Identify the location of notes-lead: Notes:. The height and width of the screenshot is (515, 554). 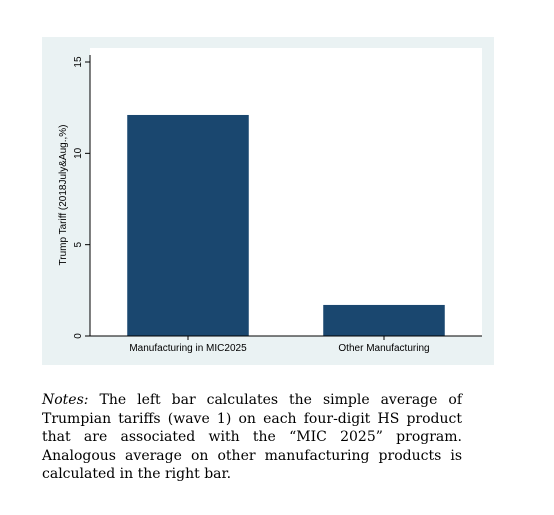
(65, 400).